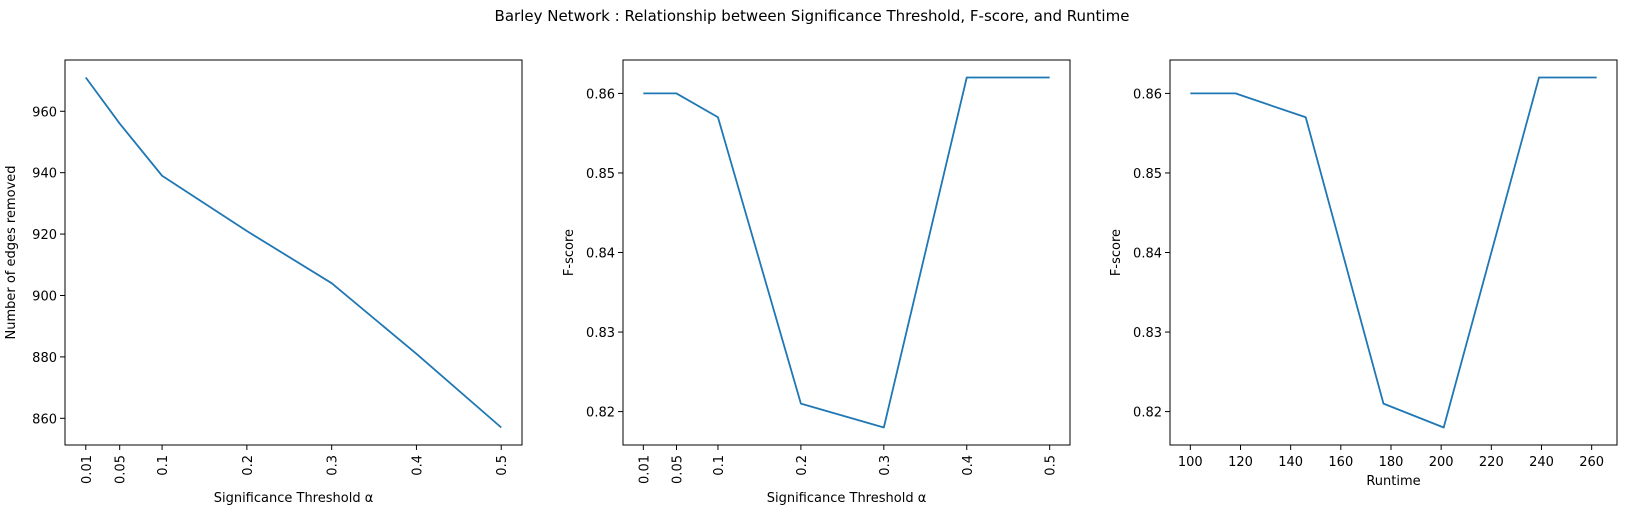 This screenshot has height=515, width=1625. I want to click on y-tick-label: 960, so click(44, 112).